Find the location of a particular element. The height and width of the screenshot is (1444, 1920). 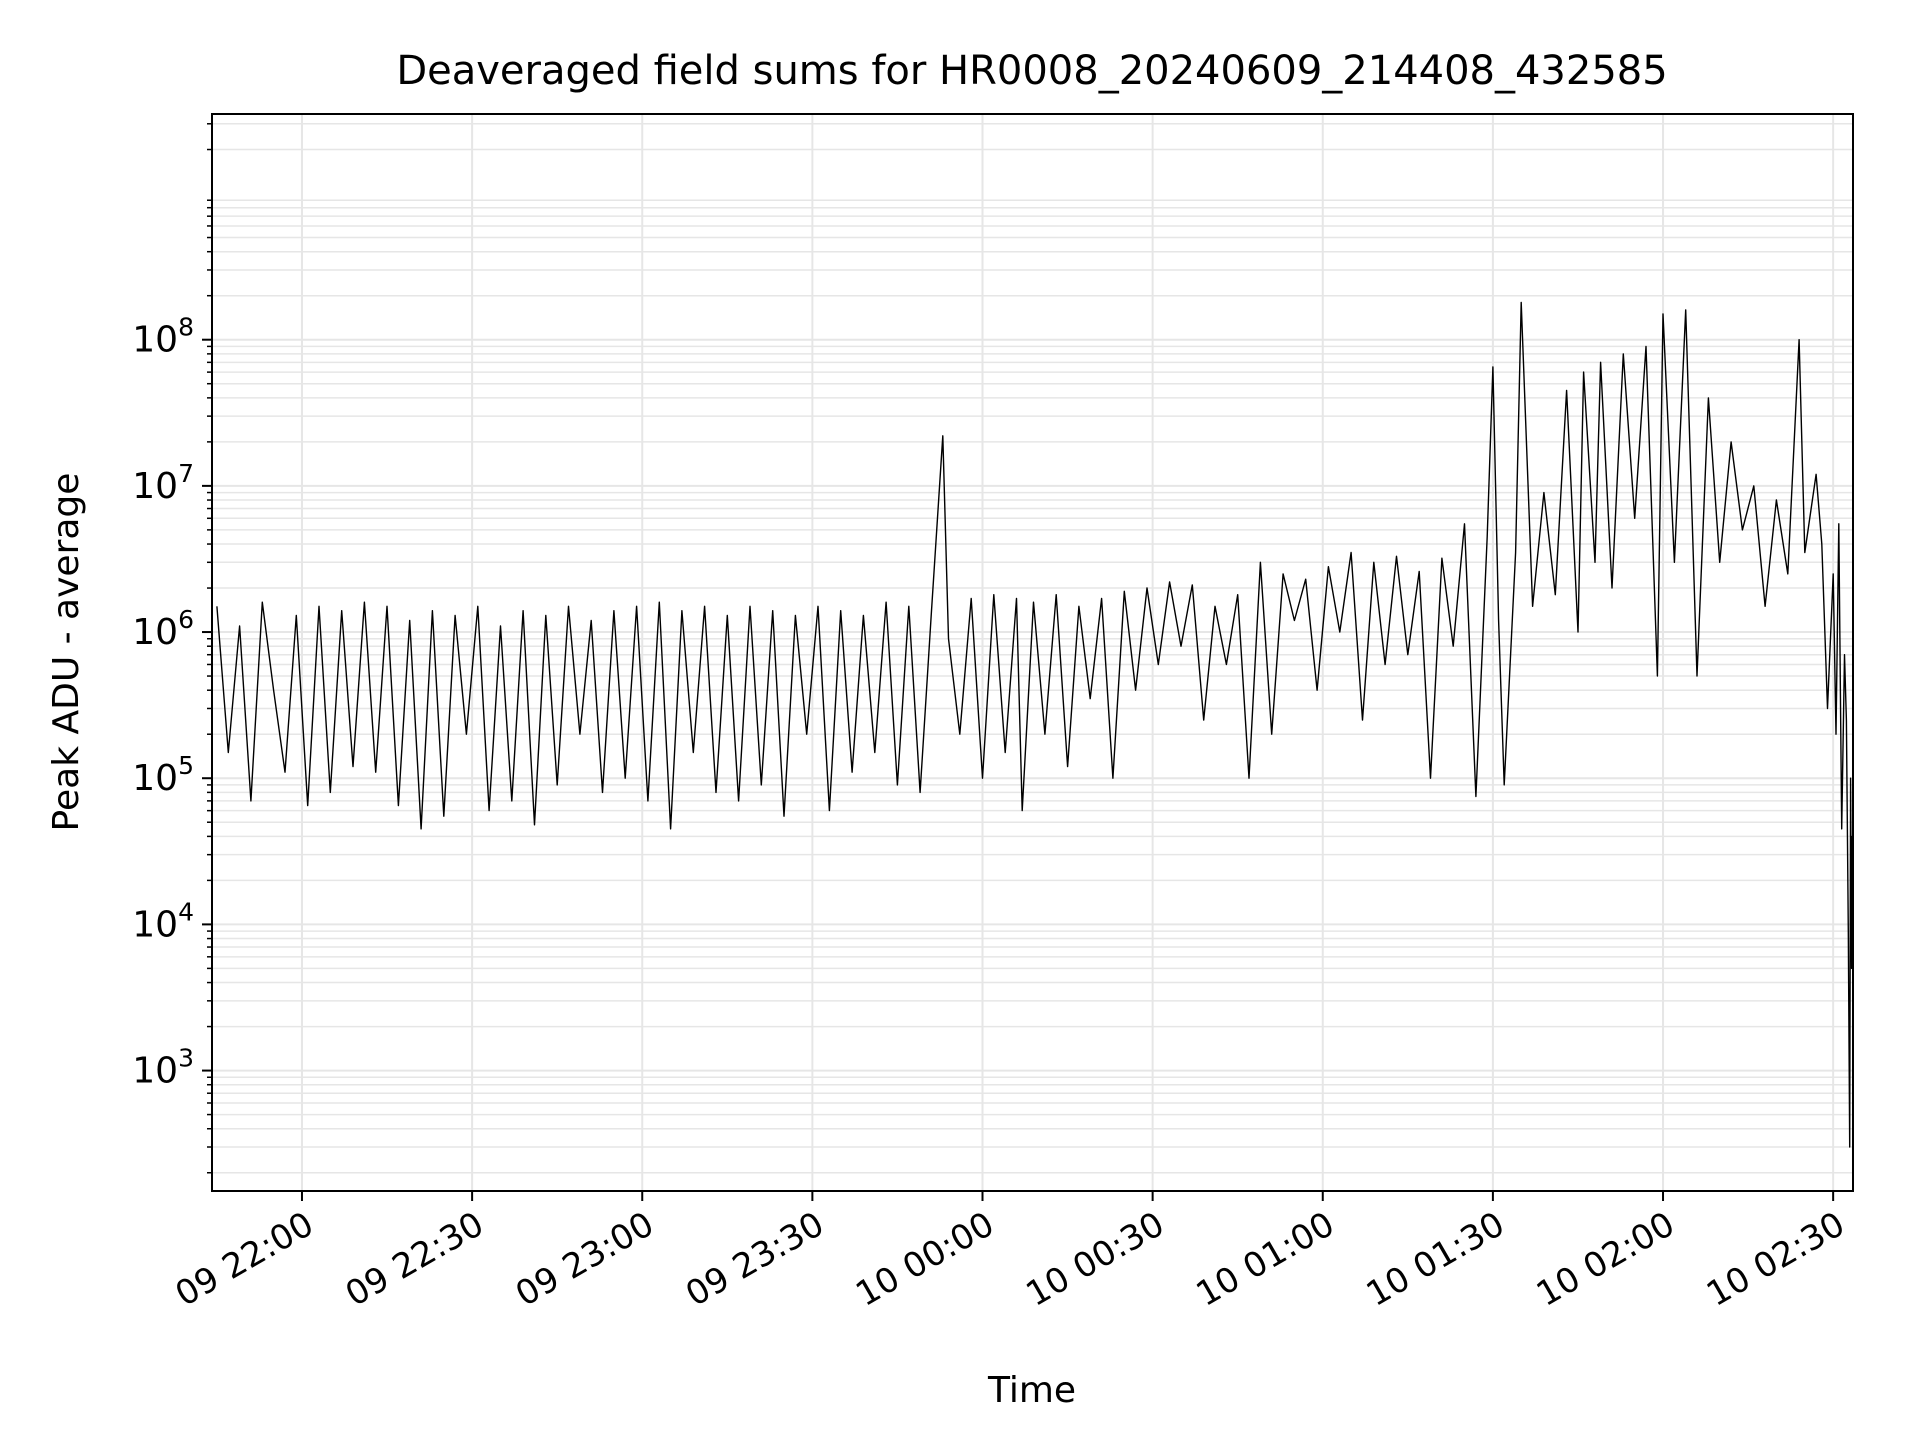

y-tick-label: 10⁶ is located at coordinates (163, 629).